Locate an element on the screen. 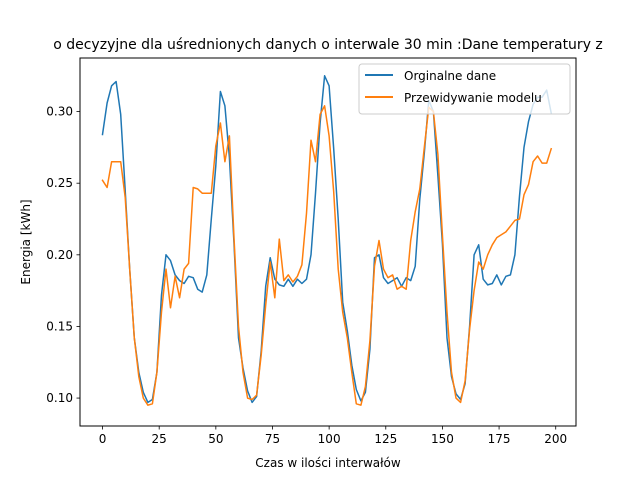 The width and height of the screenshot is (640, 480). legend-box is located at coordinates (464, 89).